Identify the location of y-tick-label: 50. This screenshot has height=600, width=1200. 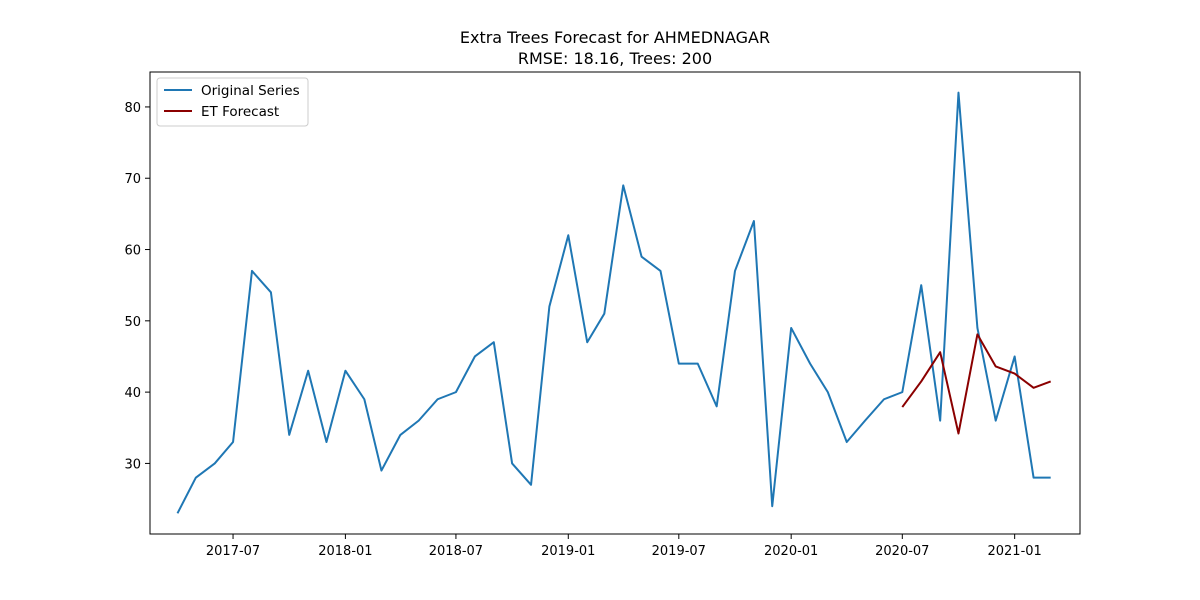
(132, 322).